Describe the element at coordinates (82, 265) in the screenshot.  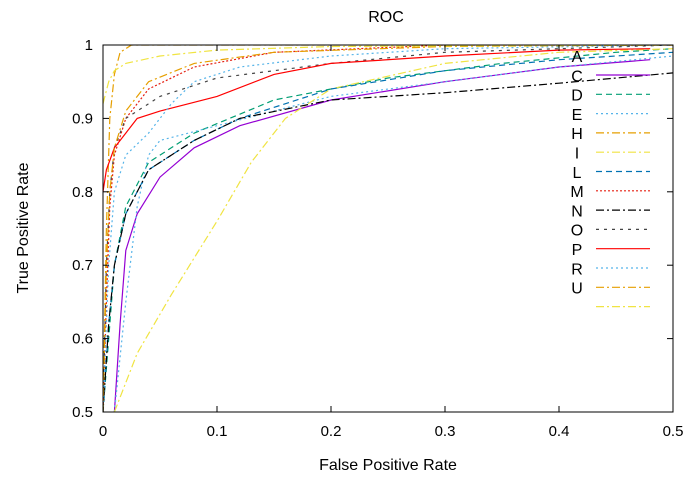
I see `y-tick-label: 0.7` at that location.